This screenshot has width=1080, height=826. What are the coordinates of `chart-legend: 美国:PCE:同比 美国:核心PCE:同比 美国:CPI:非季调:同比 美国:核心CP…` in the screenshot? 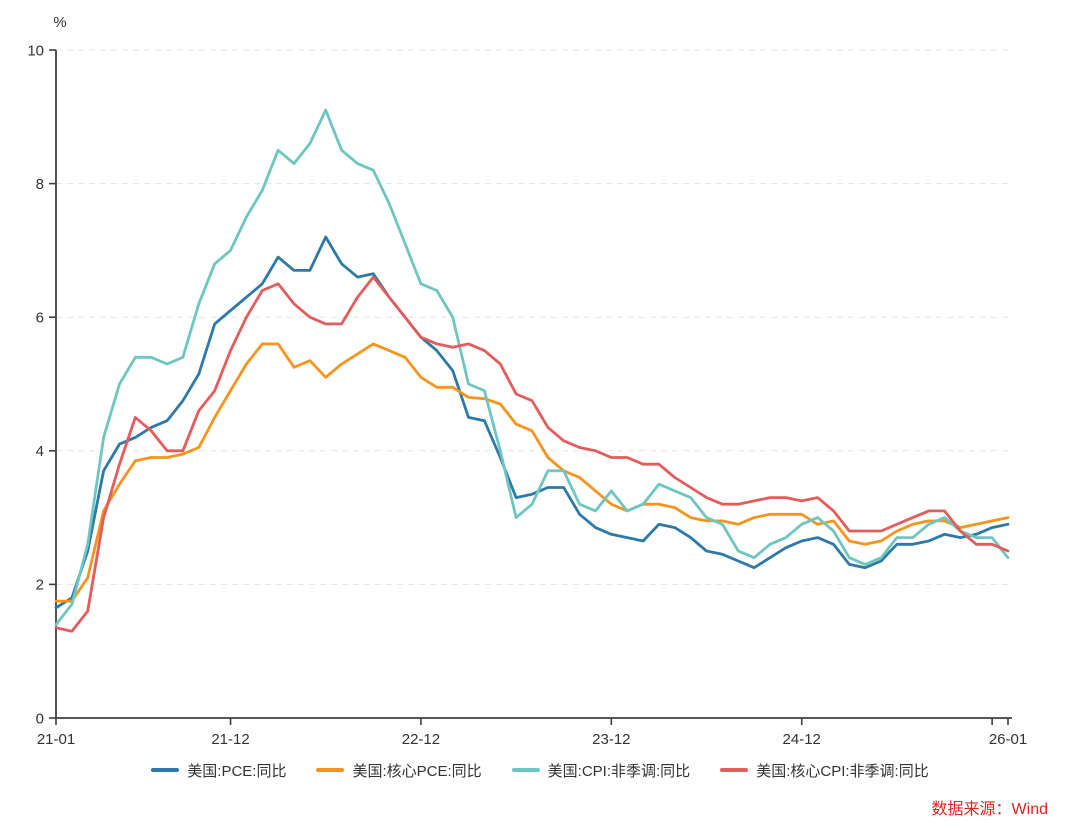 It's located at (540, 770).